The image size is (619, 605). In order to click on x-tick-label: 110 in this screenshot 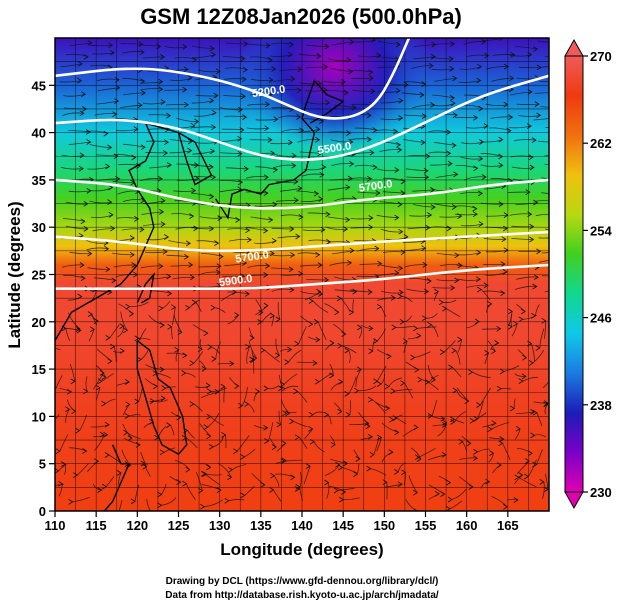, I will do `click(55, 525)`.